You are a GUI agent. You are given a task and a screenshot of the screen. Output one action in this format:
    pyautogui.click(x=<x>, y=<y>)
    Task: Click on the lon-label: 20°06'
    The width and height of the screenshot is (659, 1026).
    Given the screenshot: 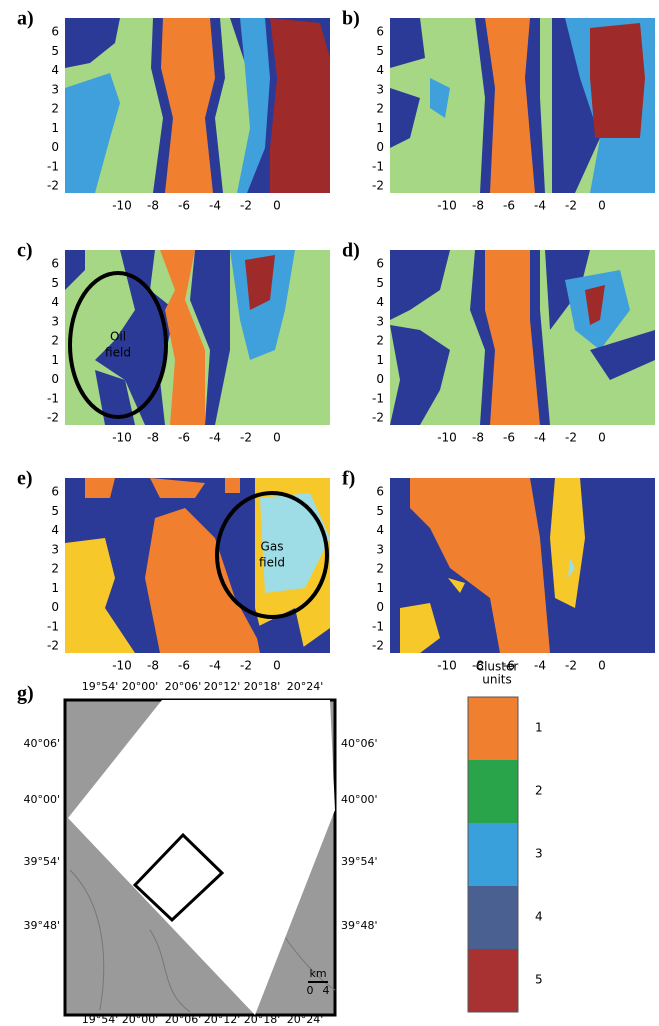 What is the action you would take?
    pyautogui.click(x=183, y=686)
    